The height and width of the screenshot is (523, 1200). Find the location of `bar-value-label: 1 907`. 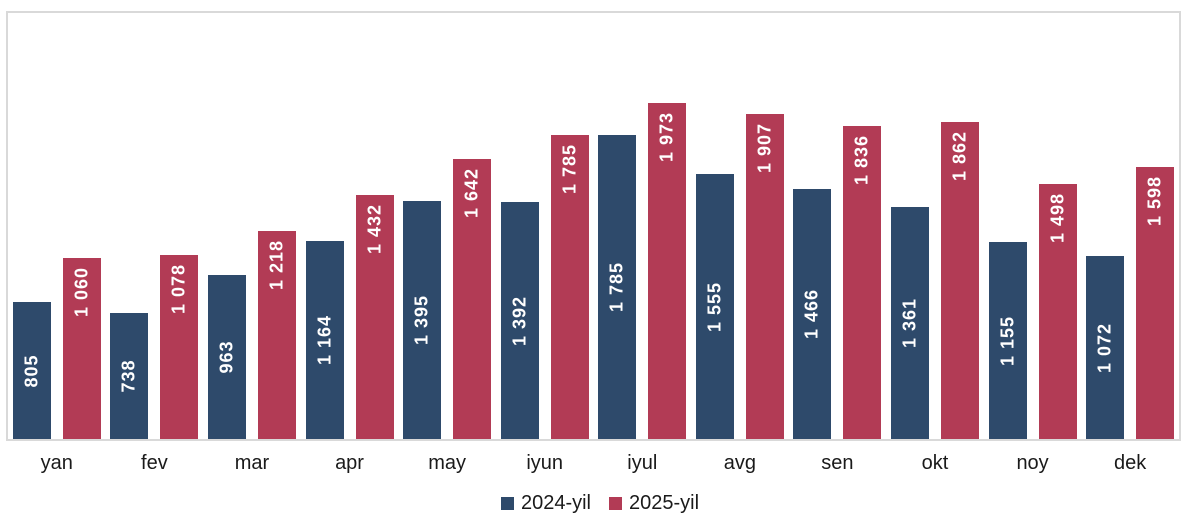

bar-value-label: 1 907 is located at coordinates (764, 148).